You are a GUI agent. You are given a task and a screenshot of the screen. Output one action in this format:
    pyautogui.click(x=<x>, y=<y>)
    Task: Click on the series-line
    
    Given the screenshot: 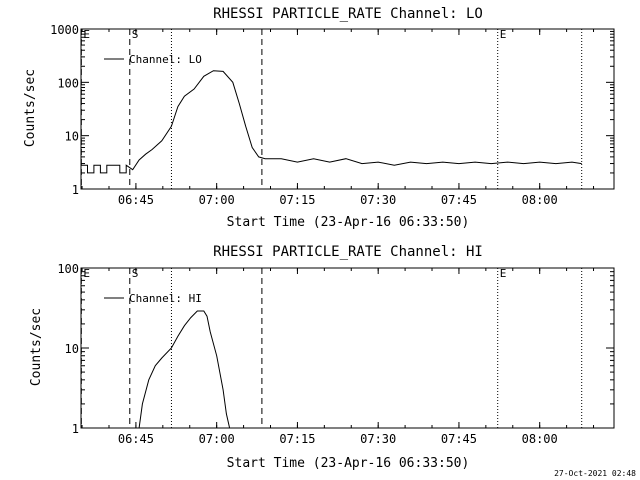 What is the action you would take?
    pyautogui.click(x=184, y=369)
    